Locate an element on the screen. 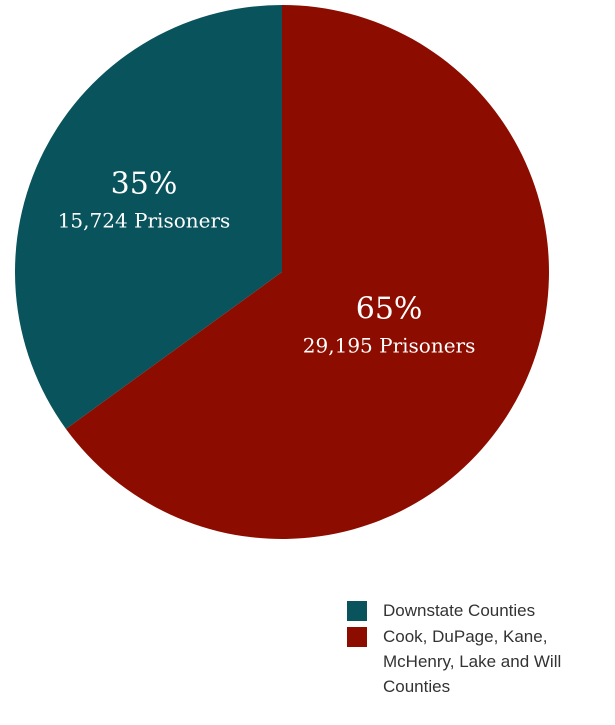 The image size is (615, 725). legend-swatch-downstate is located at coordinates (357, 611).